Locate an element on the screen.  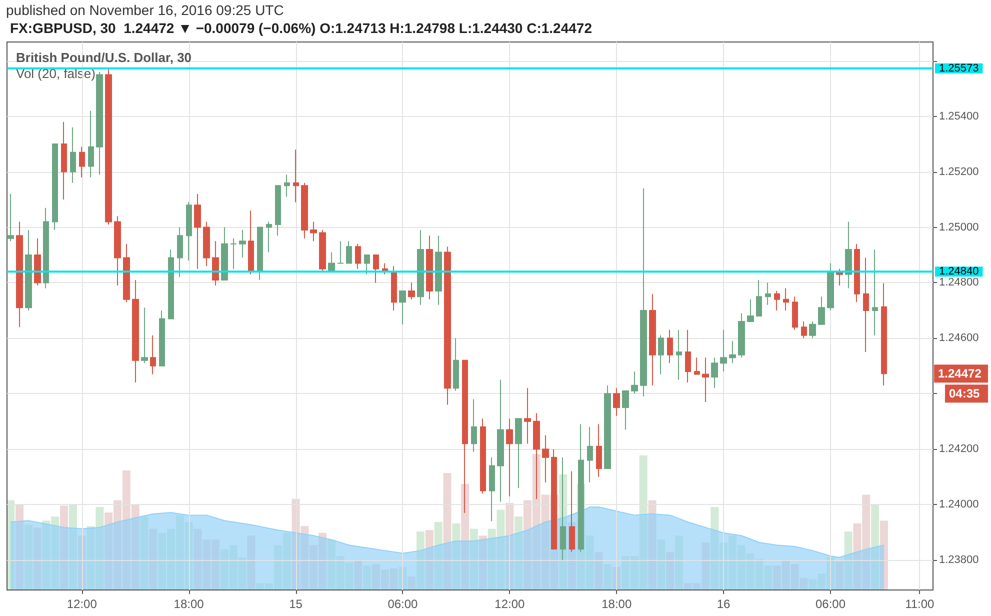
text: 04:35 is located at coordinates (964, 393).